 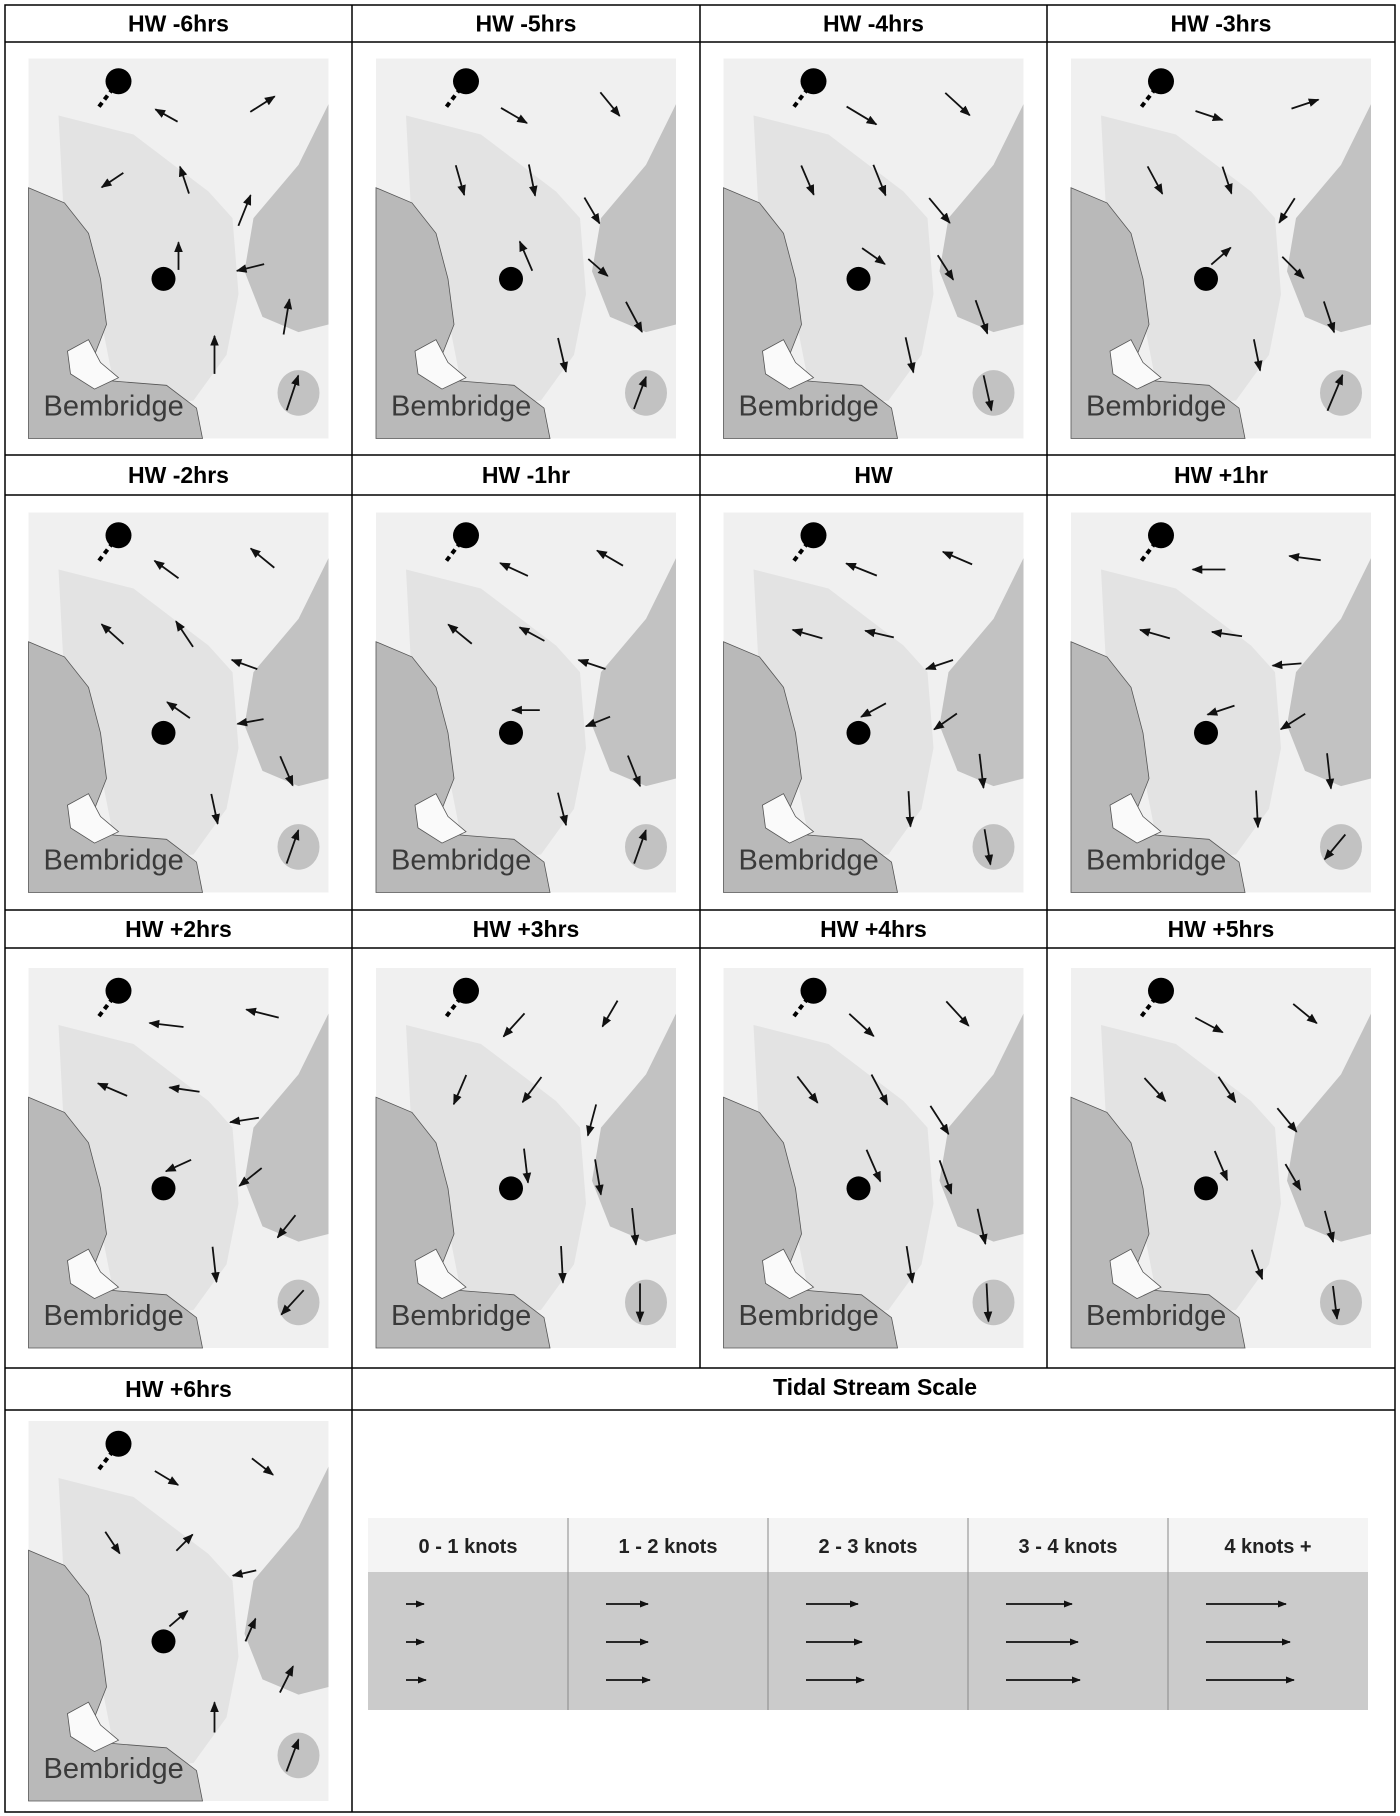 I want to click on tide-panel: HW +1hr Bembridge, so click(x=1220, y=677).